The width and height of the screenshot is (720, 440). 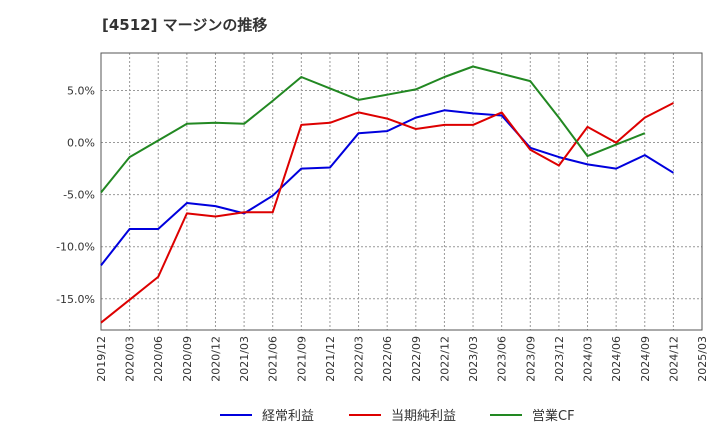 I want to click on legend: 経常利益 当期純利益 営業CF, so click(x=397, y=416).